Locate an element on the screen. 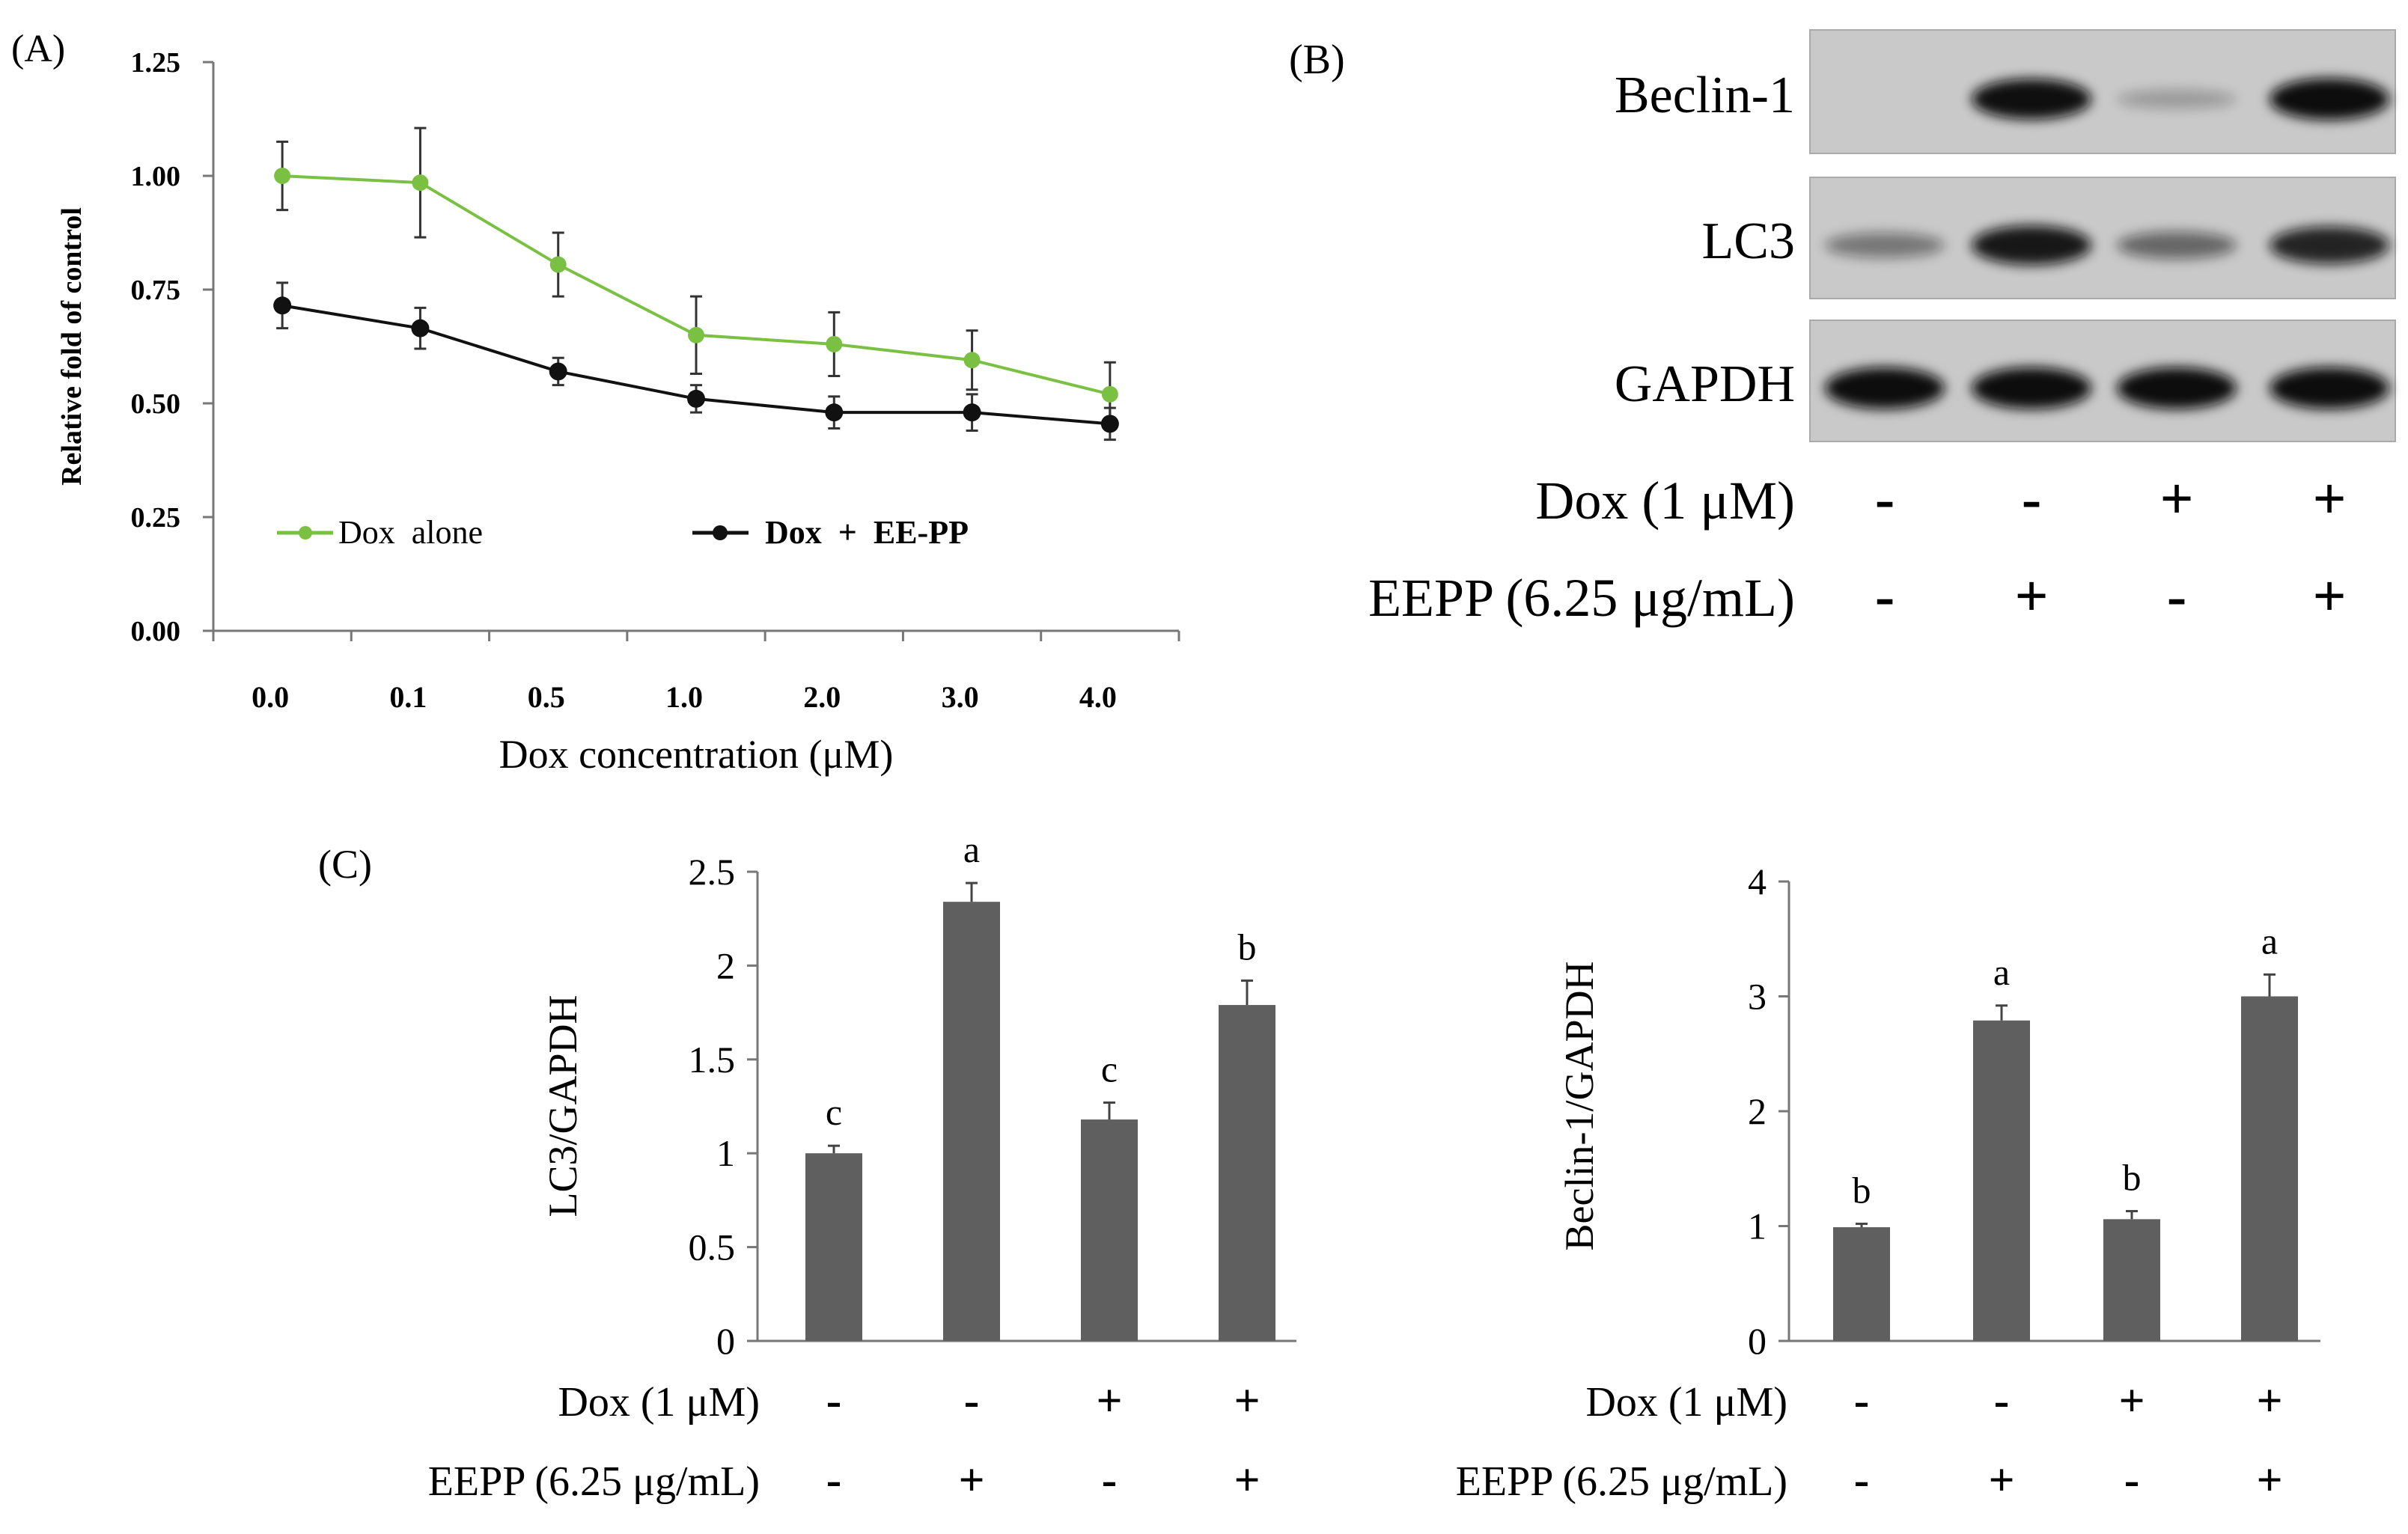  bar-chart-beclin1: 0 1 2 3 4 b a b a Beclin-1/GAPDH is located at coordinates (1939, 1111).